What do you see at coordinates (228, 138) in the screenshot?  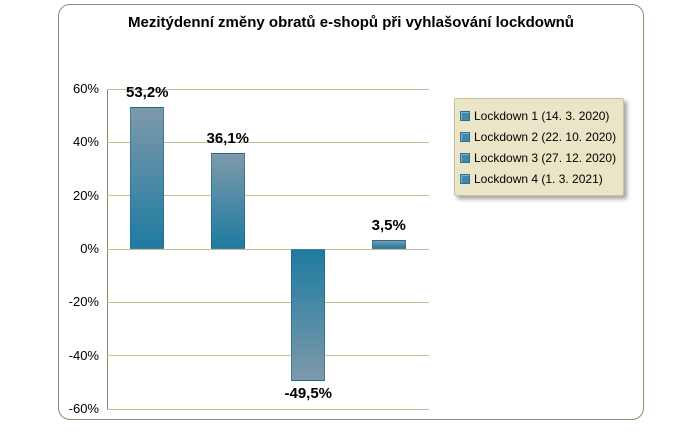 I see `bar-value-label: 36,1%` at bounding box center [228, 138].